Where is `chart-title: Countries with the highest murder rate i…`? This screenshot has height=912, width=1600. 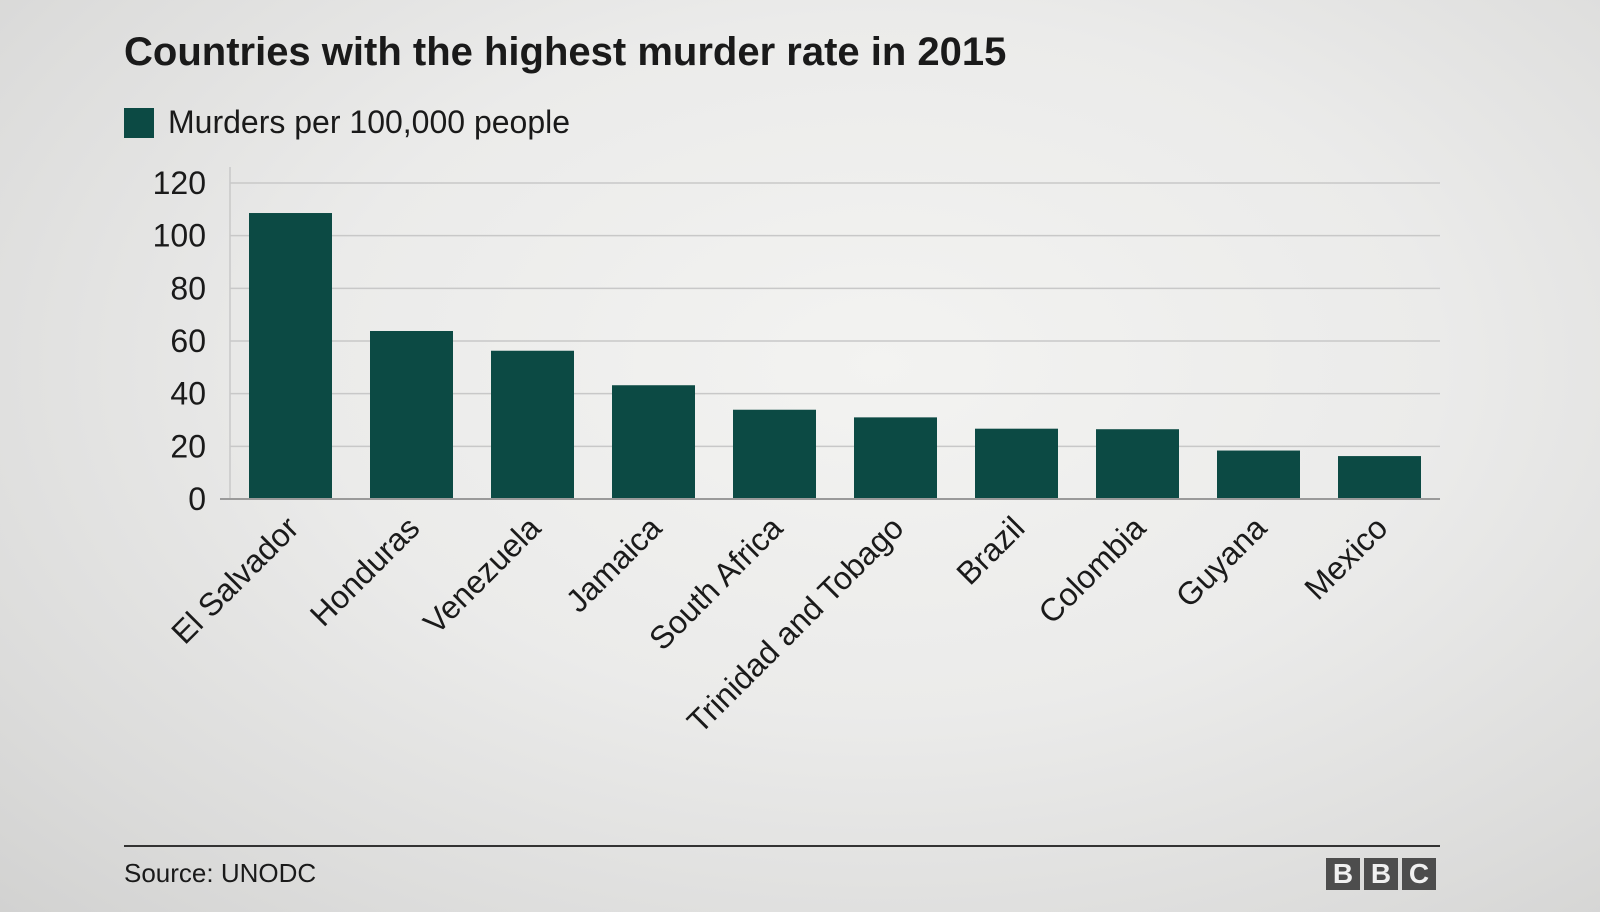
chart-title: Countries with the highest murder rate i… is located at coordinates (565, 52).